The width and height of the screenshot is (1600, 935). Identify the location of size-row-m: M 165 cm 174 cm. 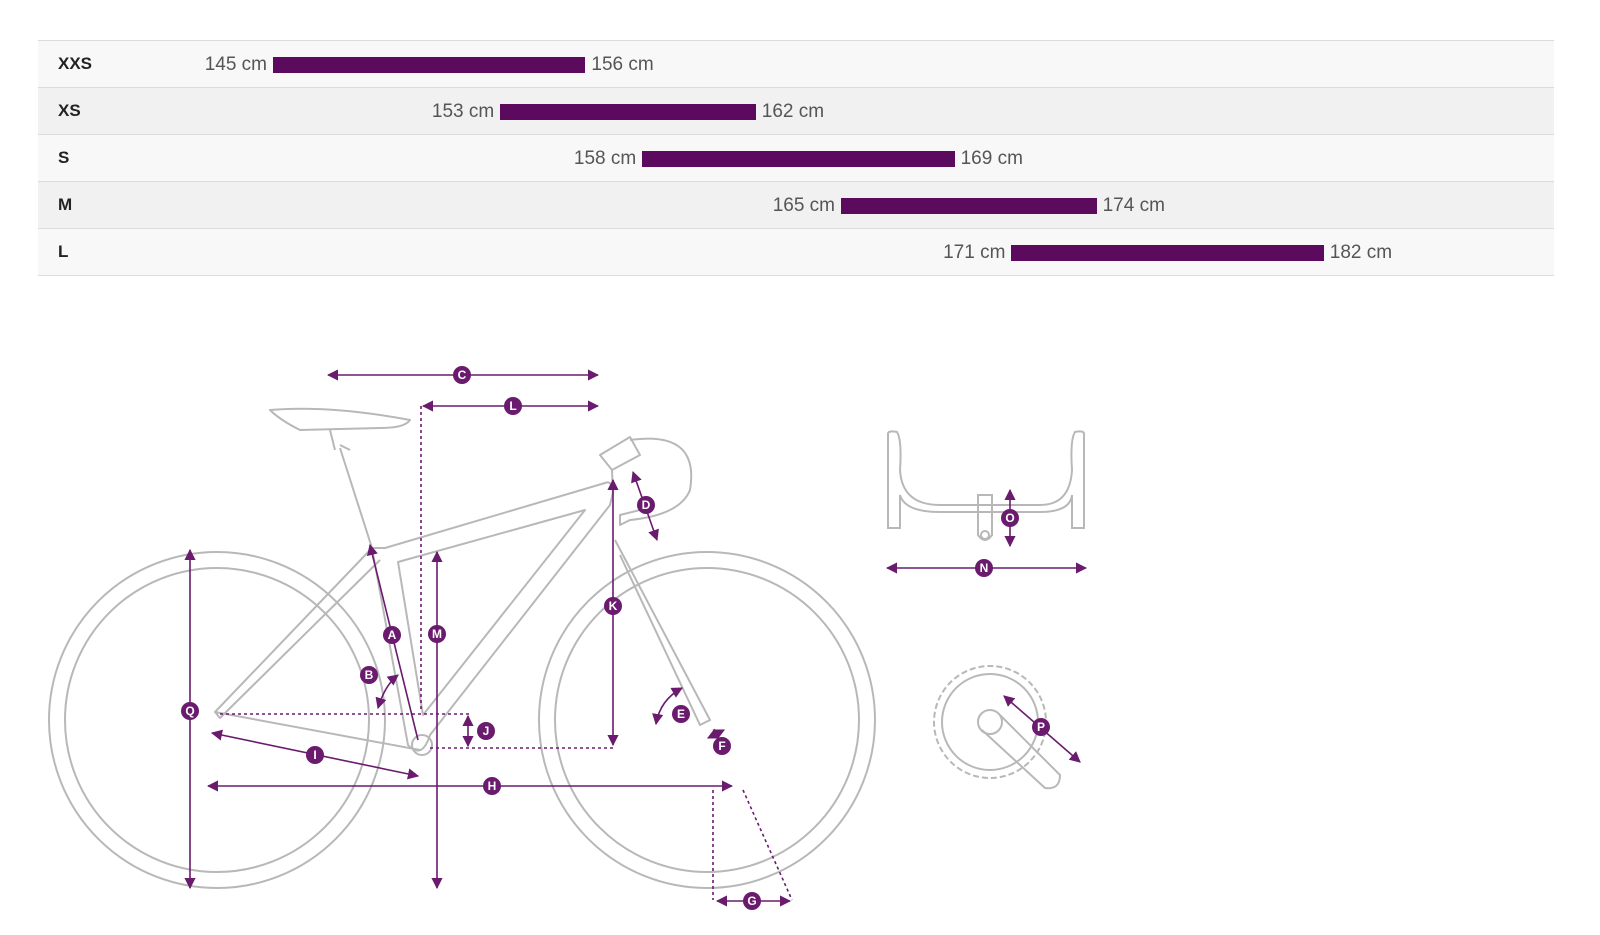
(796, 205).